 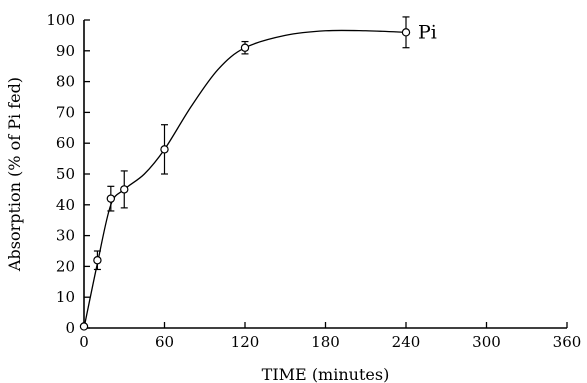 What do you see at coordinates (486, 342) in the screenshot?
I see `x-tick-label: 300` at bounding box center [486, 342].